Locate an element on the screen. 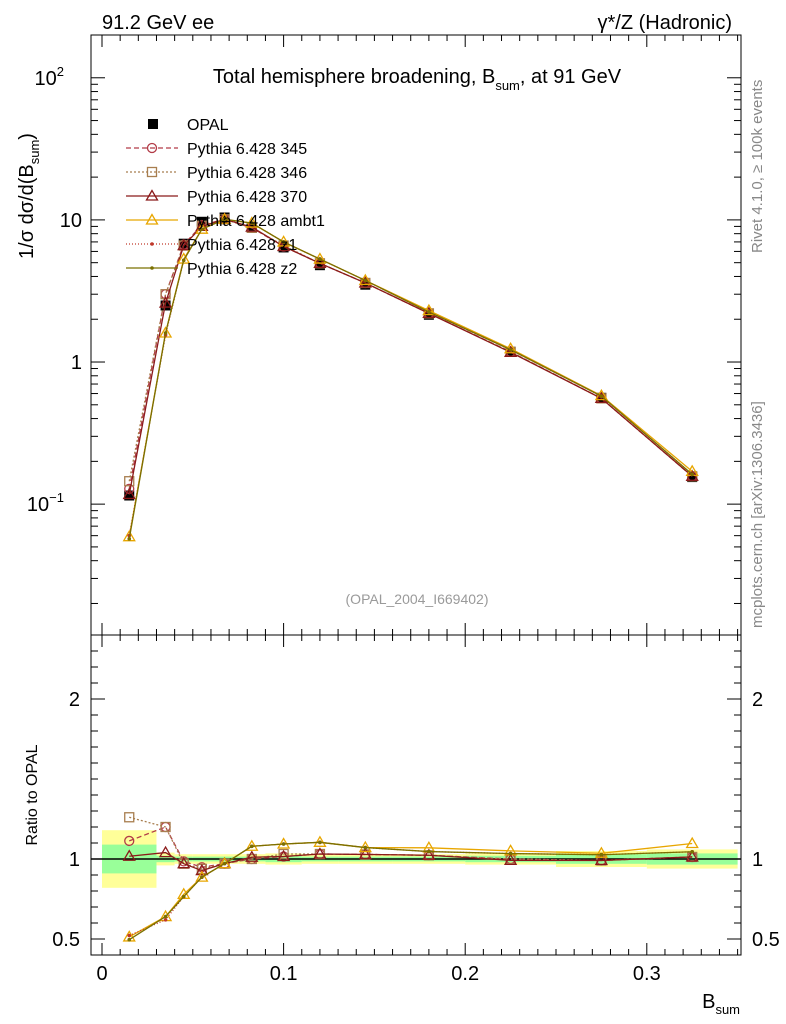 The height and width of the screenshot is (1024, 786). rivet-label: Rivet 4.1.0, ≥ 100k events is located at coordinates (757, 166).